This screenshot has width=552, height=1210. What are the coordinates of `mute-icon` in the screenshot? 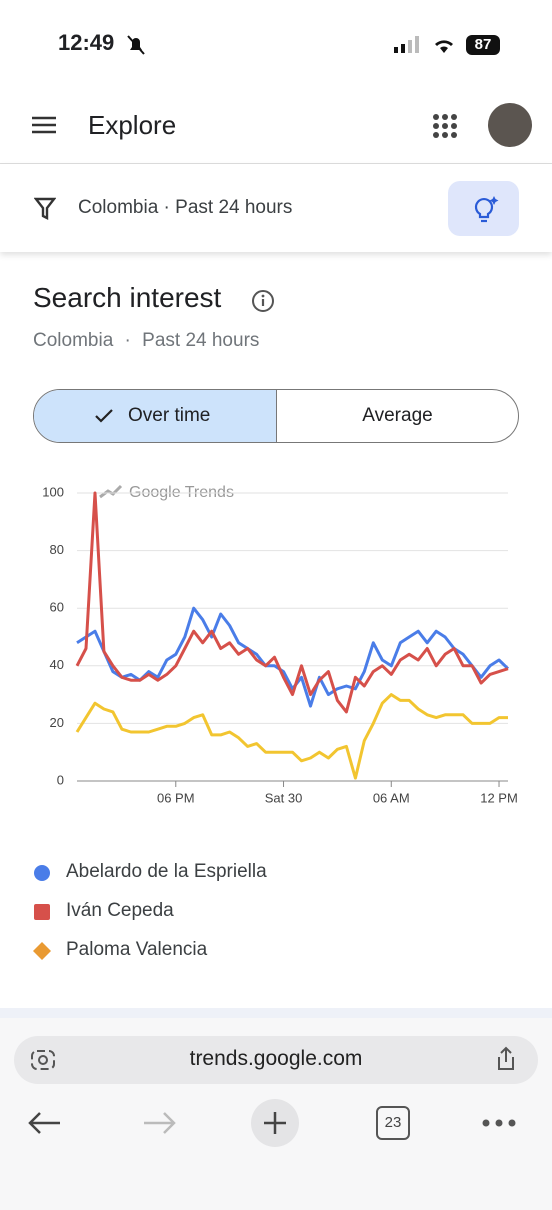 It's located at (136, 45).